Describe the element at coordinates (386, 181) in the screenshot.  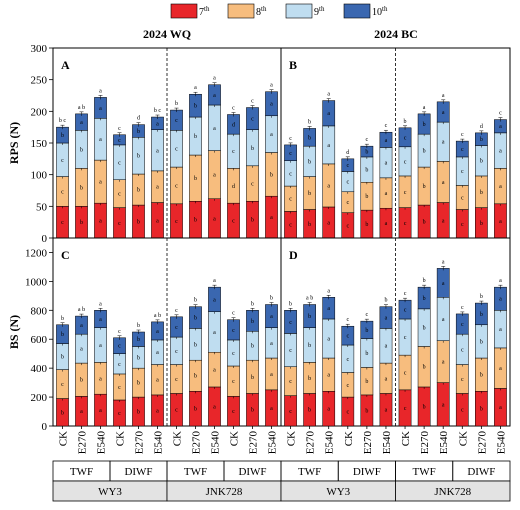
I see `stacked-bar: a a a a c` at that location.